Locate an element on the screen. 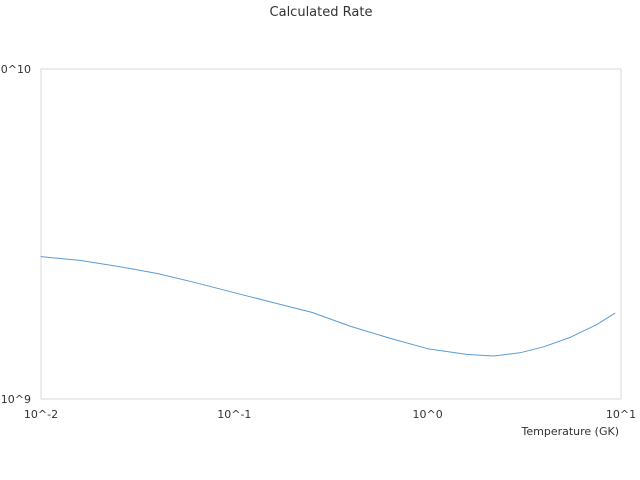 This screenshot has width=640, height=480. x-axis-label: Temperature (GK) is located at coordinates (570, 431).